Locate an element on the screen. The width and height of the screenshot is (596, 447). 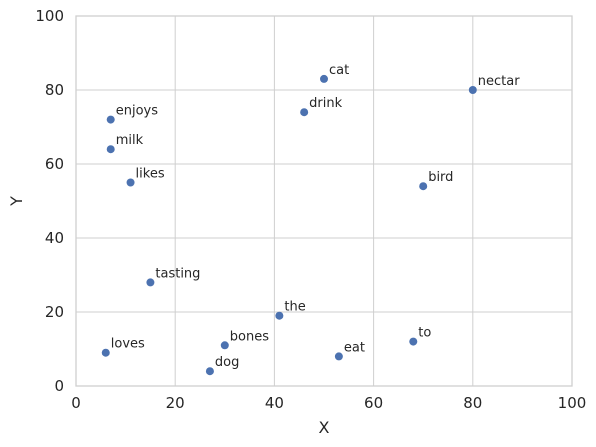
data-point-nectar is located at coordinates (472, 90).